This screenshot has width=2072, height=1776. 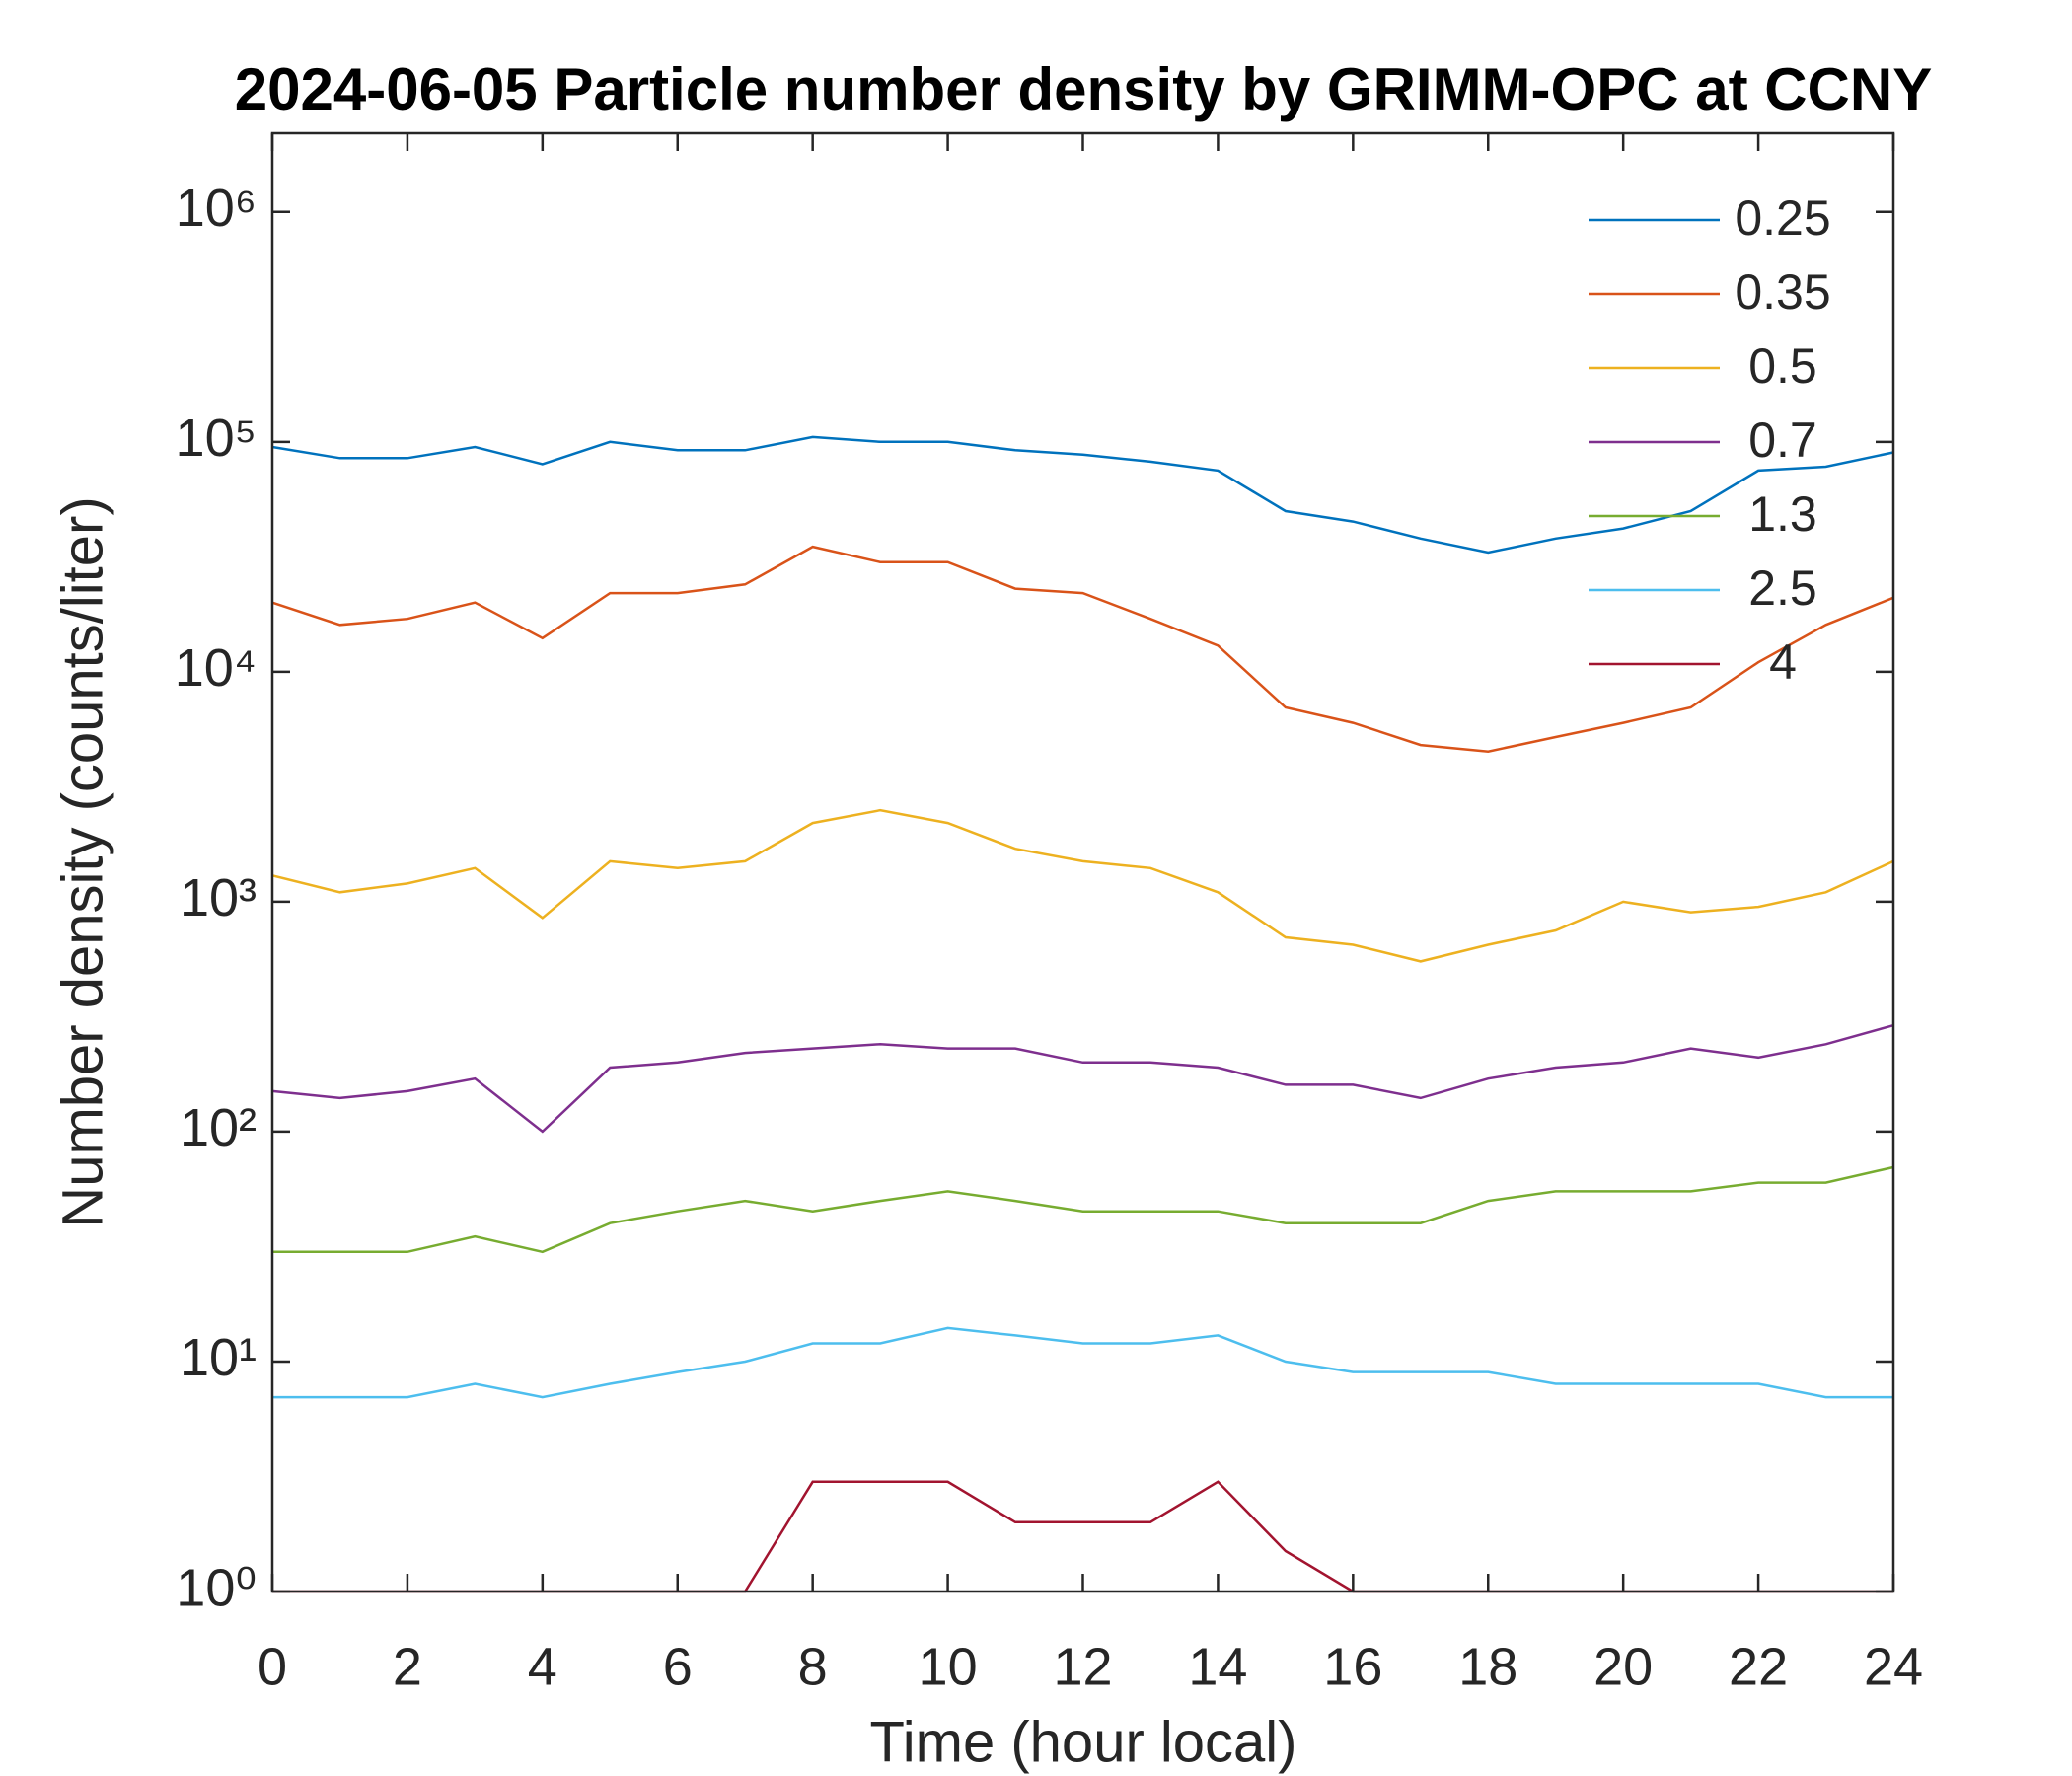 I want to click on legend-label: 0.25, so click(x=1783, y=218).